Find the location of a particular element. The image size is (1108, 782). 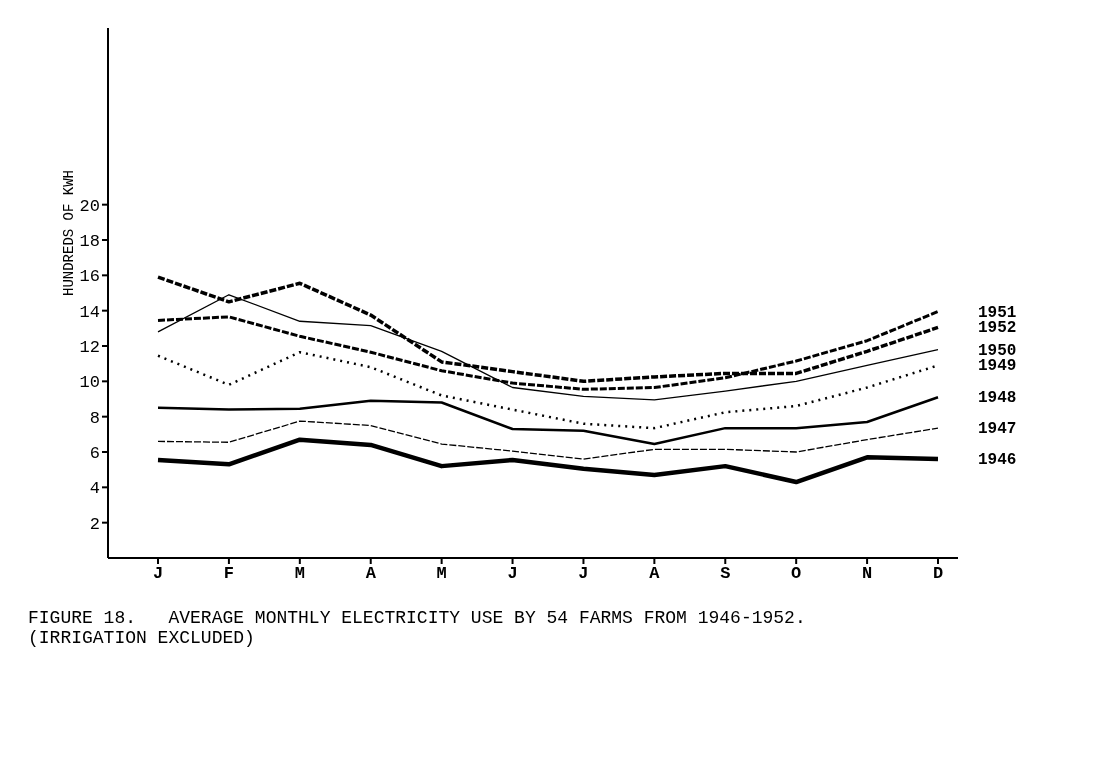

y-axis-title: HUNDREDS OF KWH is located at coordinates (68, 233).